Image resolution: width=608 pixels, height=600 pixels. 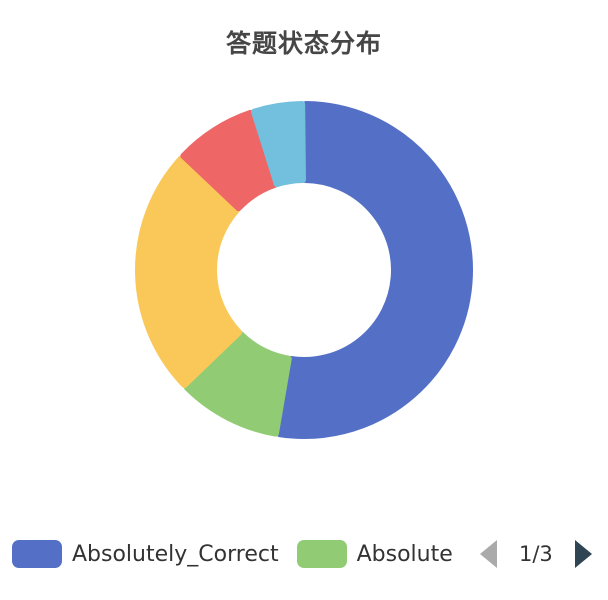 I want to click on legend-prev-page-button, so click(x=488, y=554).